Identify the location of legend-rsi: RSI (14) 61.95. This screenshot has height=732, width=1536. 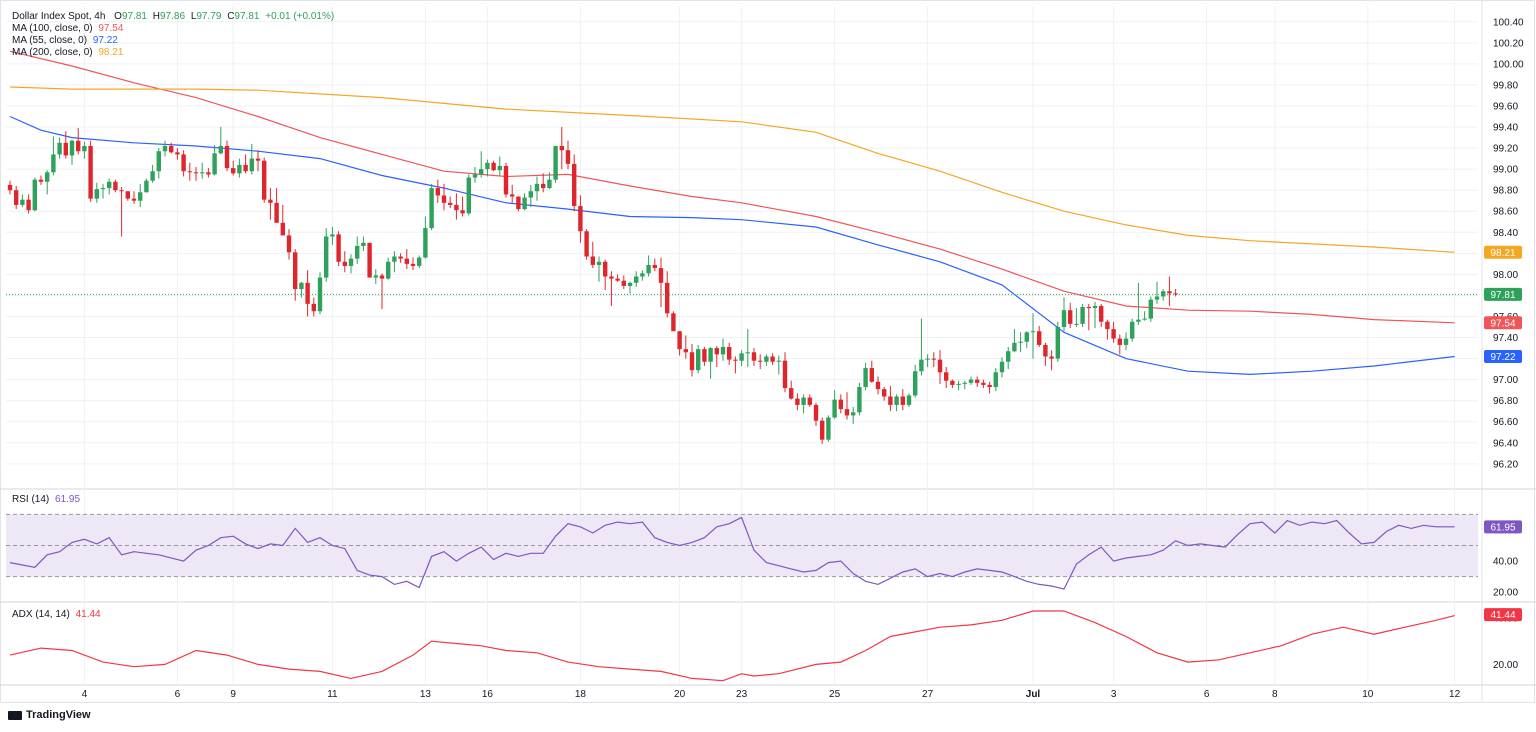
(47, 500).